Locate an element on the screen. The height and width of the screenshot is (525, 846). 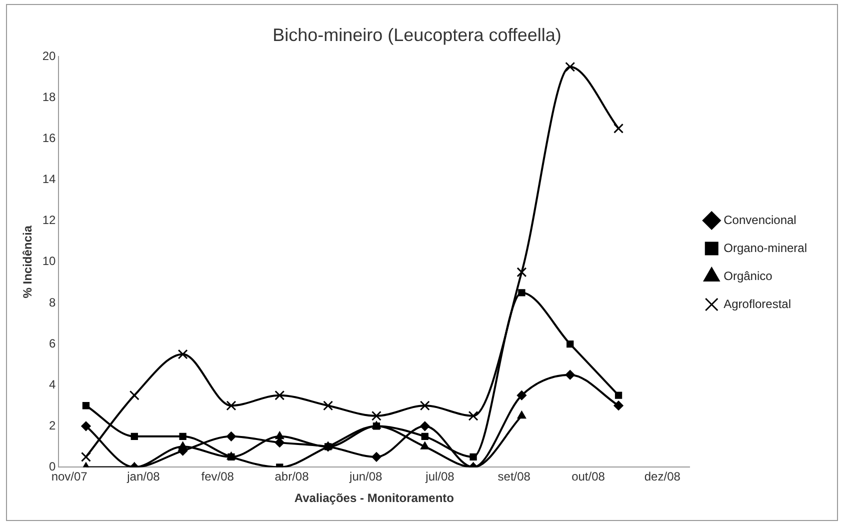
y-tick-label: 16 is located at coordinates (49, 138).